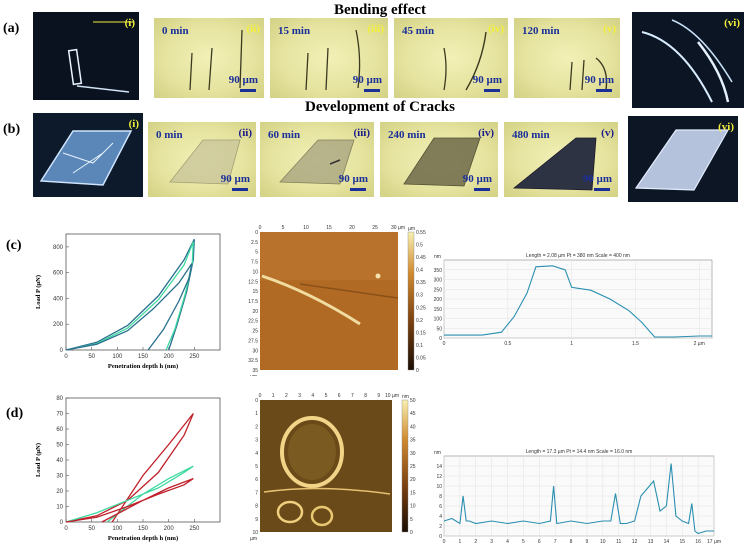 Image resolution: width=752 pixels, height=550 pixels. I want to click on d-profile-xtick-label: 6, so click(539, 542).